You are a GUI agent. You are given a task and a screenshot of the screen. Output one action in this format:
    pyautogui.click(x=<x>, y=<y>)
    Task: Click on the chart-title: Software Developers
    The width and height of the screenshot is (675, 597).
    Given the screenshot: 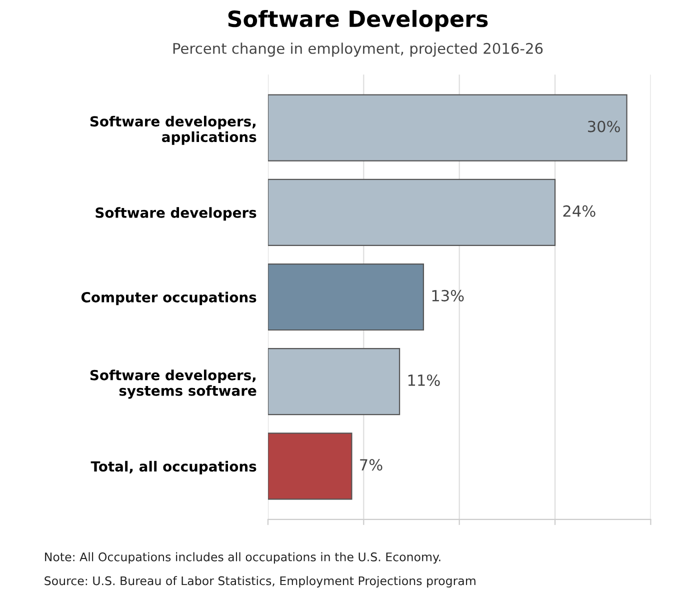 What is the action you would take?
    pyautogui.click(x=358, y=21)
    